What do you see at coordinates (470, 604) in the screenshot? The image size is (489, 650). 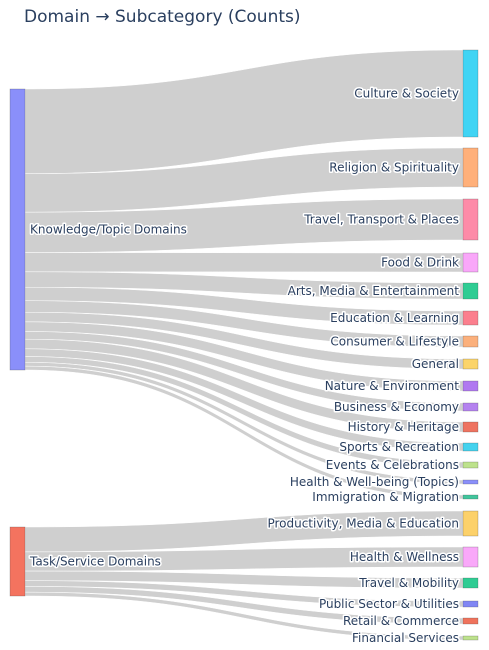 I see `node-public-sector-utilities` at bounding box center [470, 604].